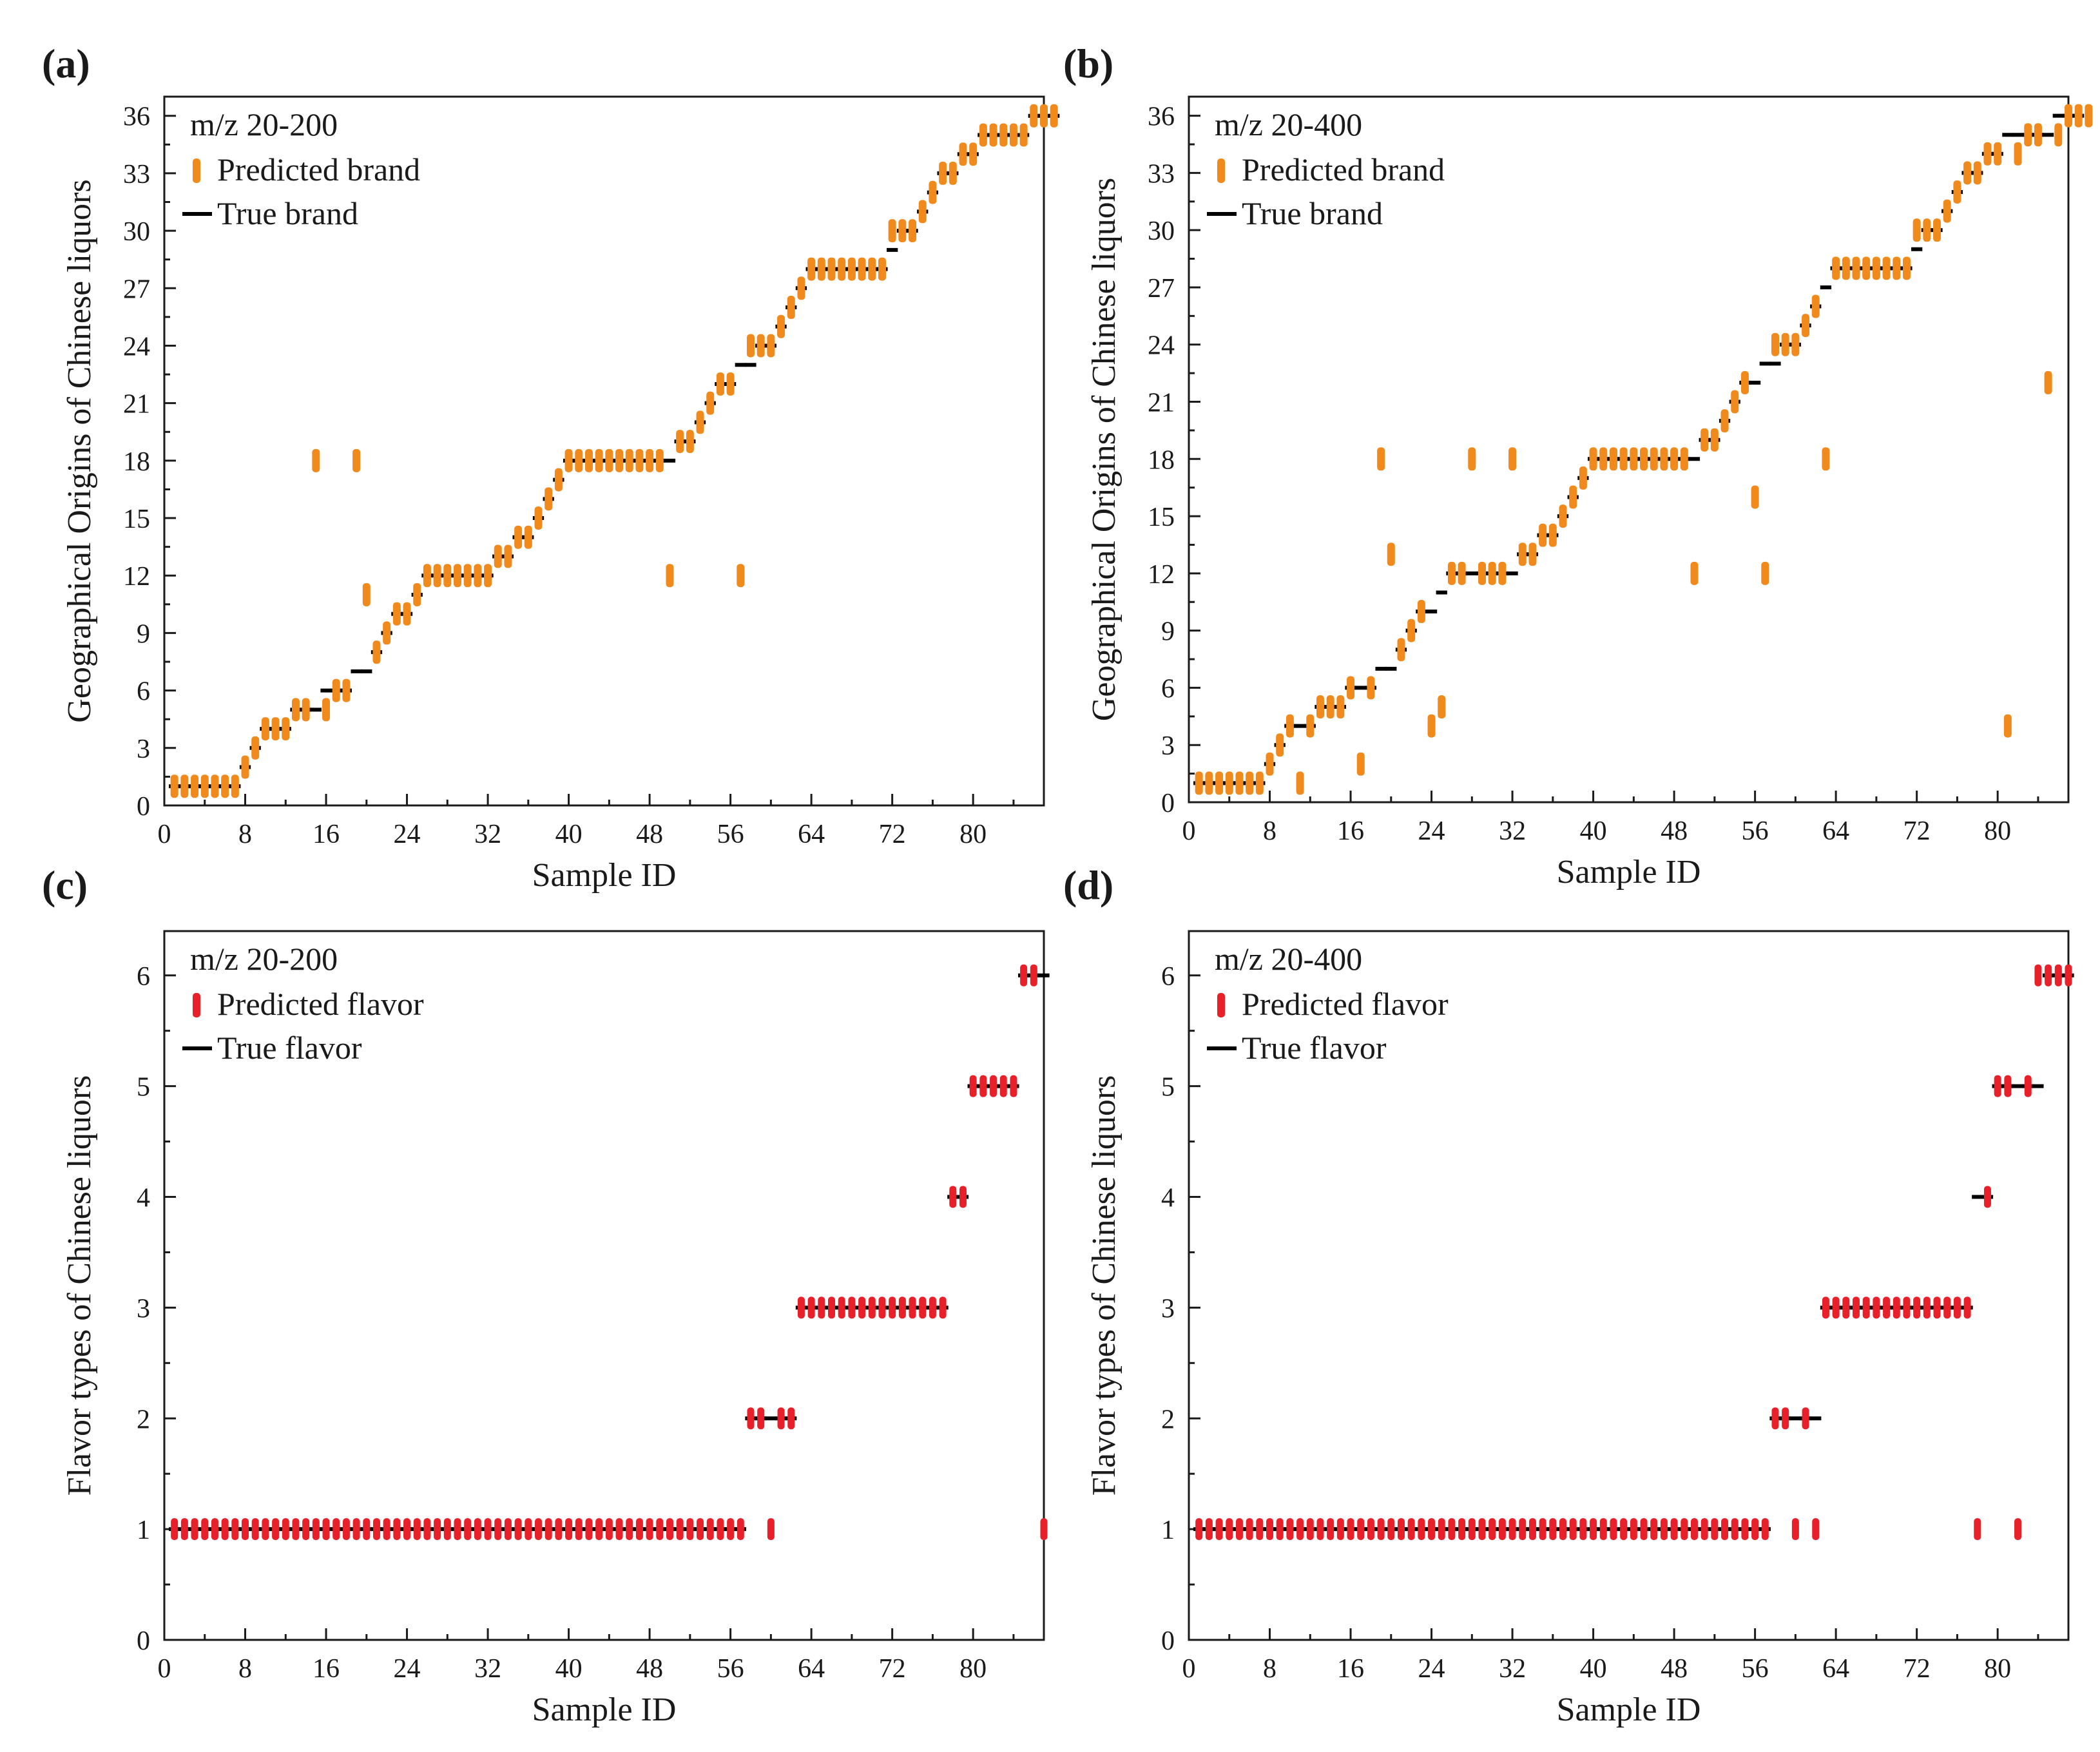  Describe the element at coordinates (569, 1669) in the screenshot. I see `x-tick-label: 40` at that location.